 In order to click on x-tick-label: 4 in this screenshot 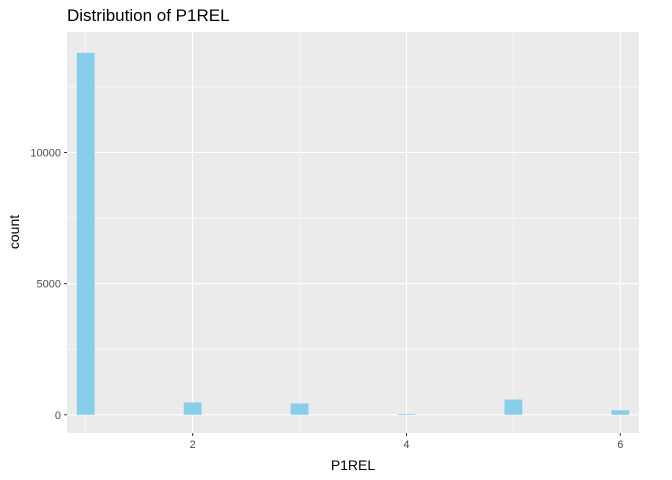, I will do `click(406, 445)`.